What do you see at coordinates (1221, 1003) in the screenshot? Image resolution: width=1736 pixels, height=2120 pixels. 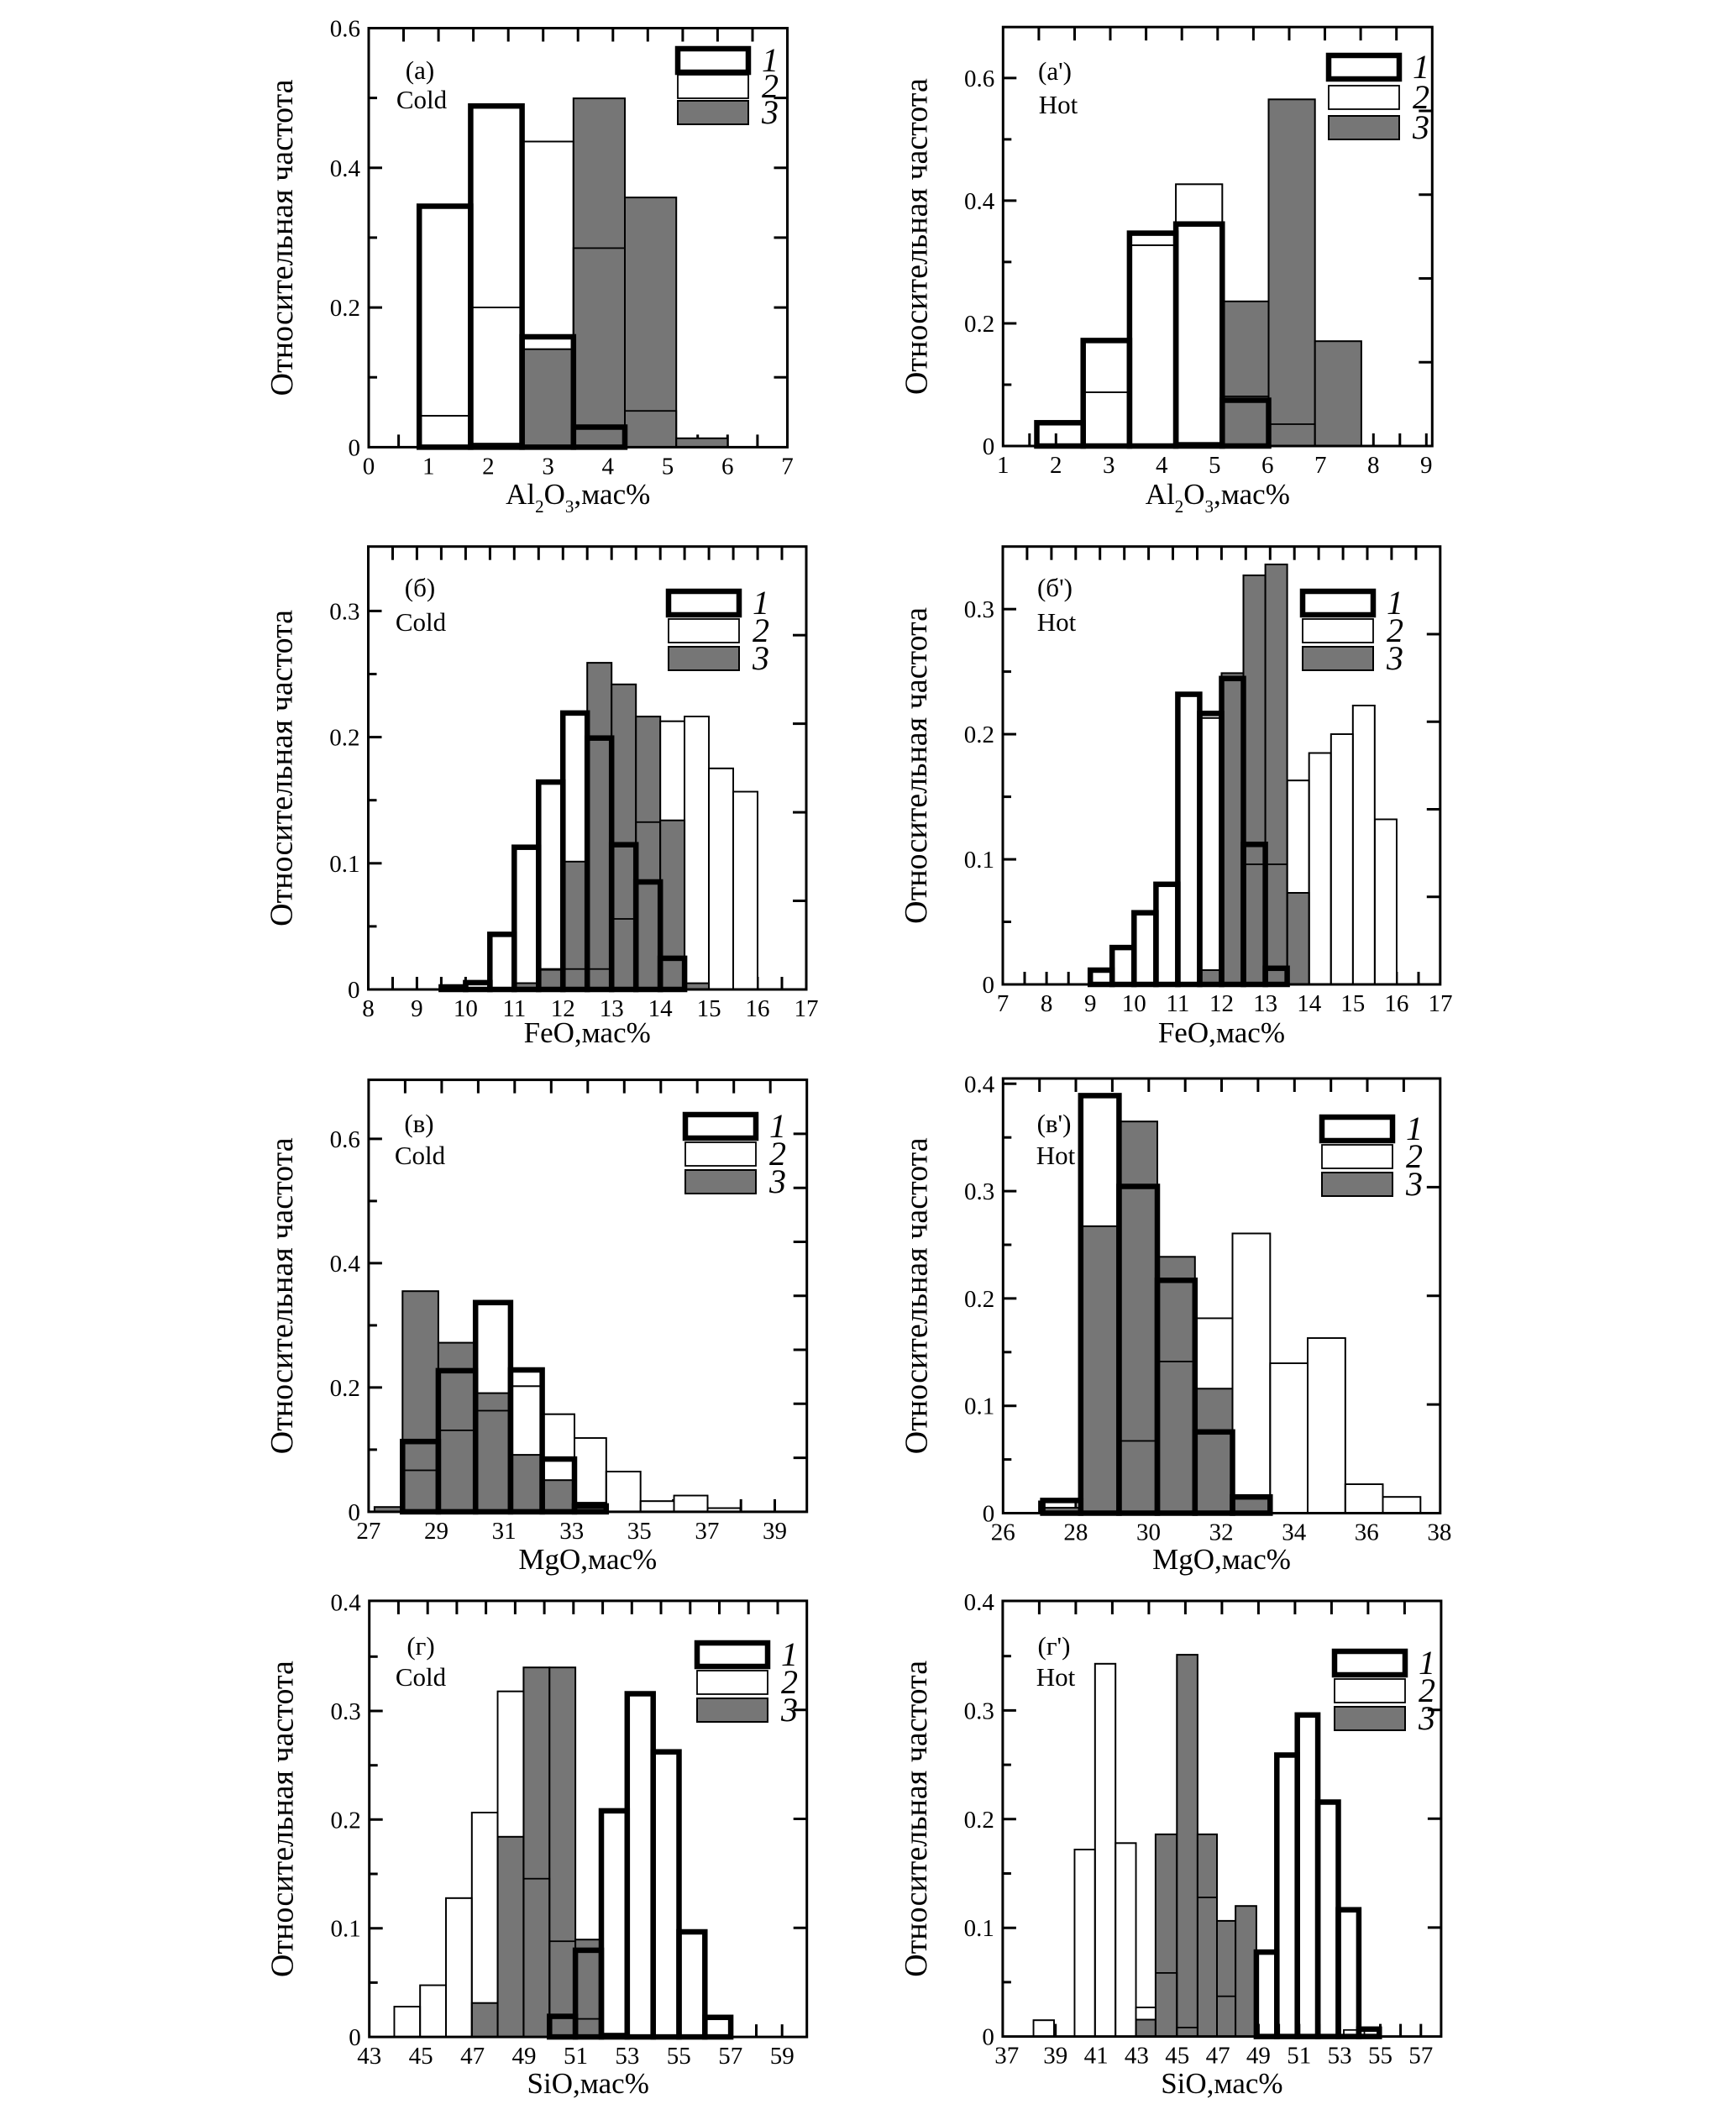 I see `svg-text: 12` at bounding box center [1221, 1003].